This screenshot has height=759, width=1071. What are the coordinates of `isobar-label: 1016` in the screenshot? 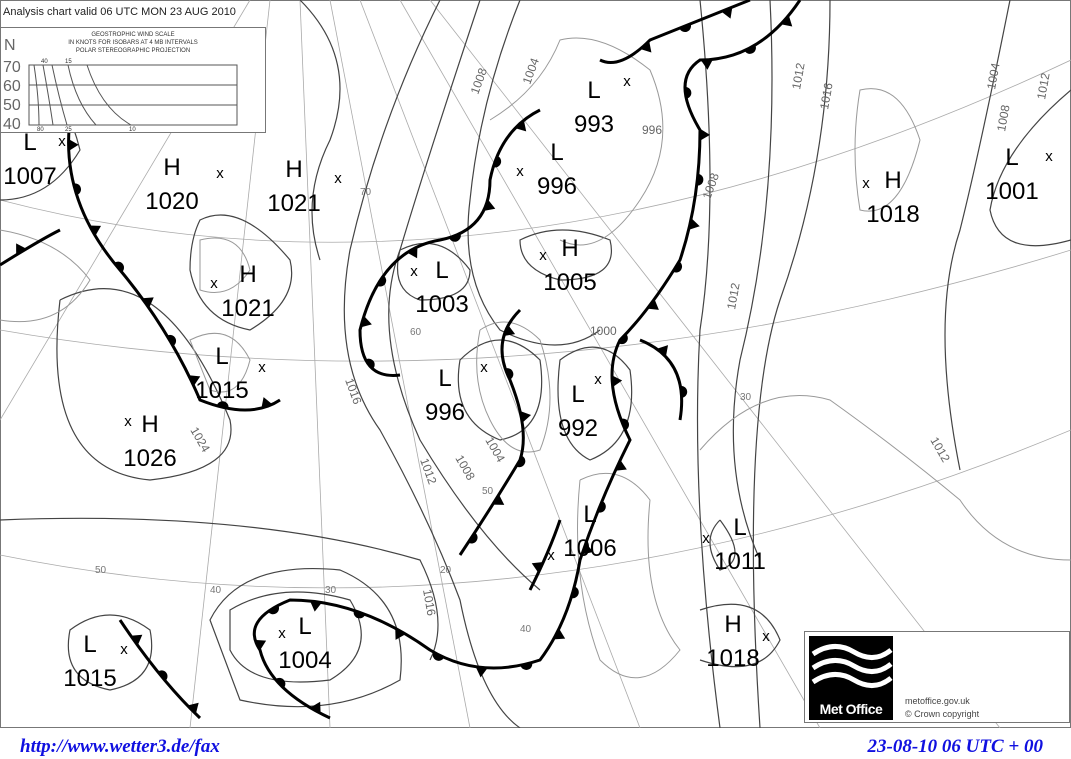 It's located at (429, 602).